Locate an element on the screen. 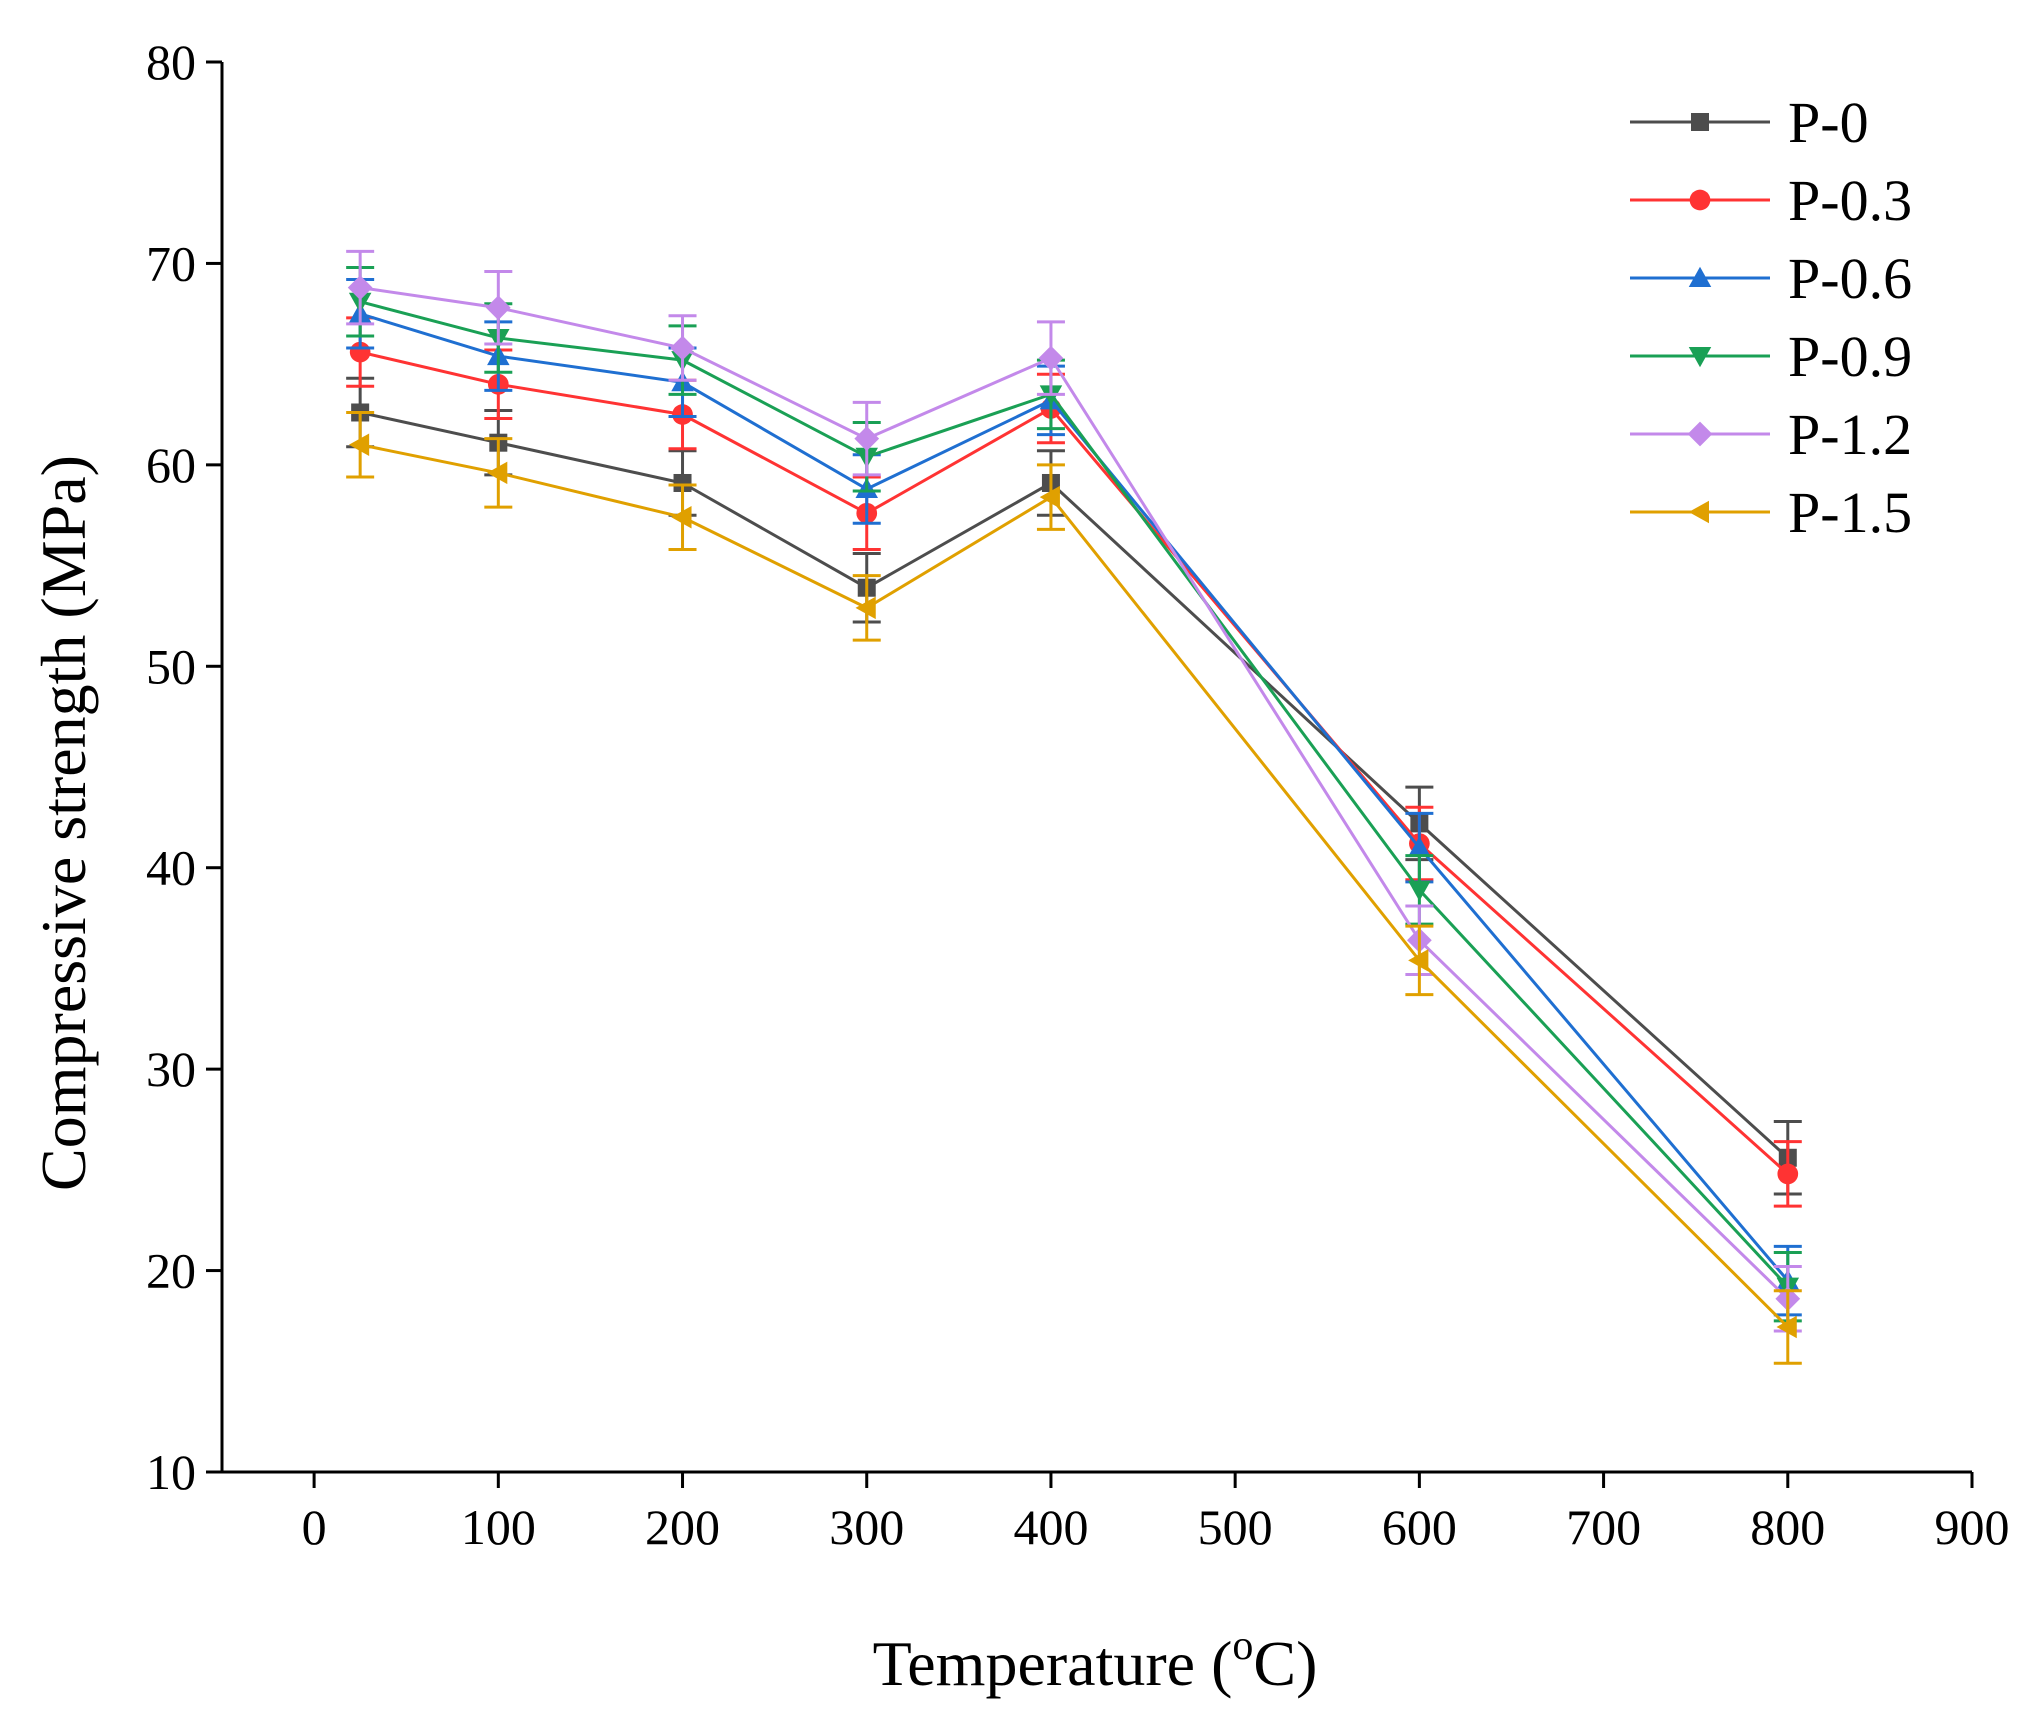  x-axis-title-main: Temperature ( is located at coordinates (1053, 1663).